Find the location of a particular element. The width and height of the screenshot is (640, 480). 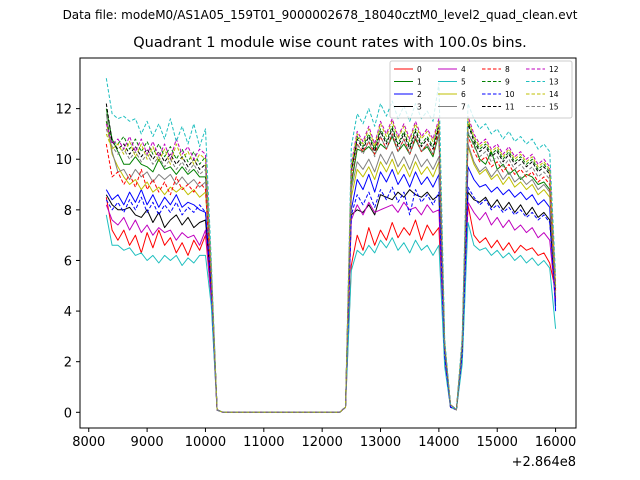

legend-label: 14 is located at coordinates (554, 94).